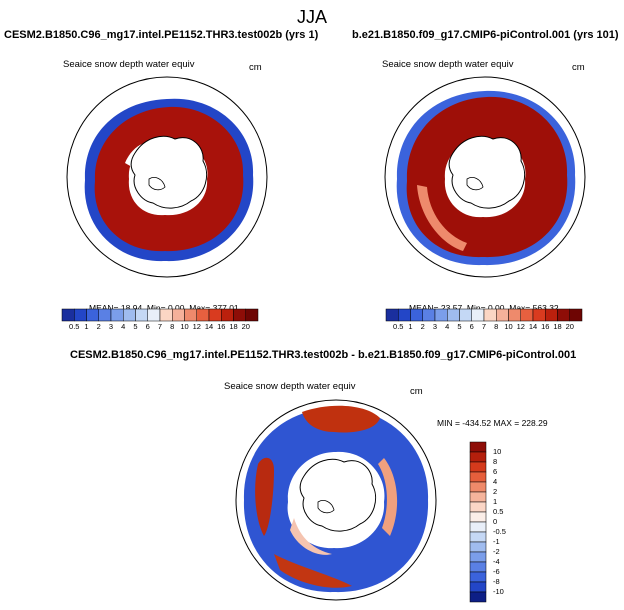  Describe the element at coordinates (513, 522) in the screenshot. I see `colorbar-difference-ticks: 10 8 6 4 2 1 0.5 0 -0.5 -1 -2 -4 -6 -8 -10` at that location.